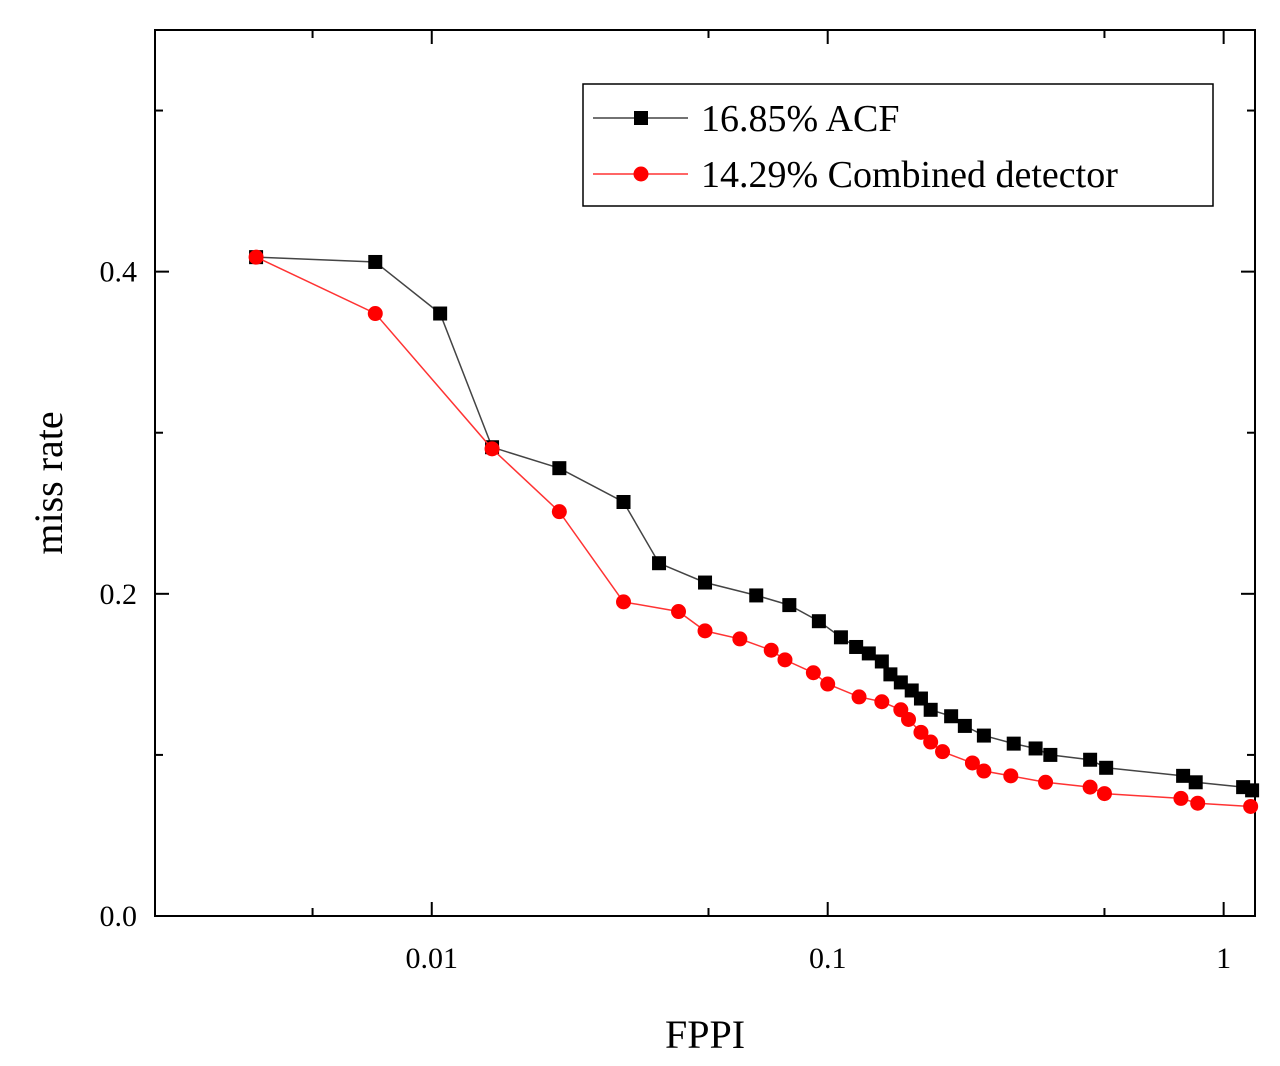 The height and width of the screenshot is (1066, 1280). I want to click on legend-entry: 14.29% Combined detector, so click(855, 175).